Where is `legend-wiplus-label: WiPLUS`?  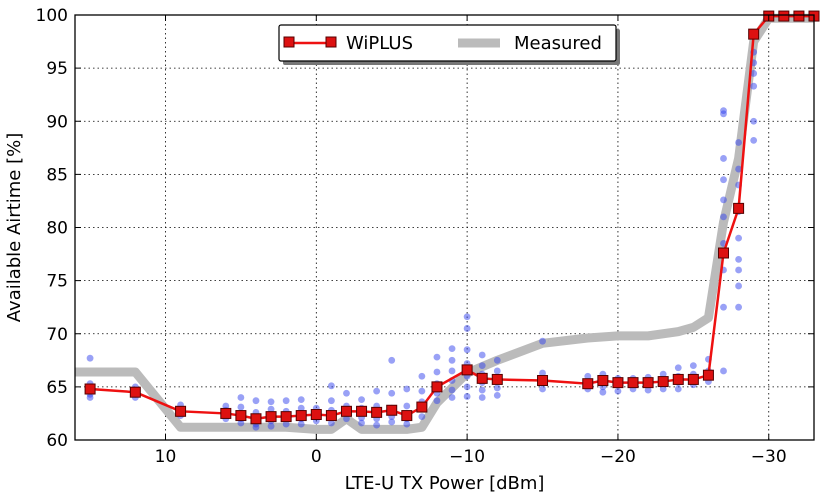 legend-wiplus-label: WiPLUS is located at coordinates (379, 43).